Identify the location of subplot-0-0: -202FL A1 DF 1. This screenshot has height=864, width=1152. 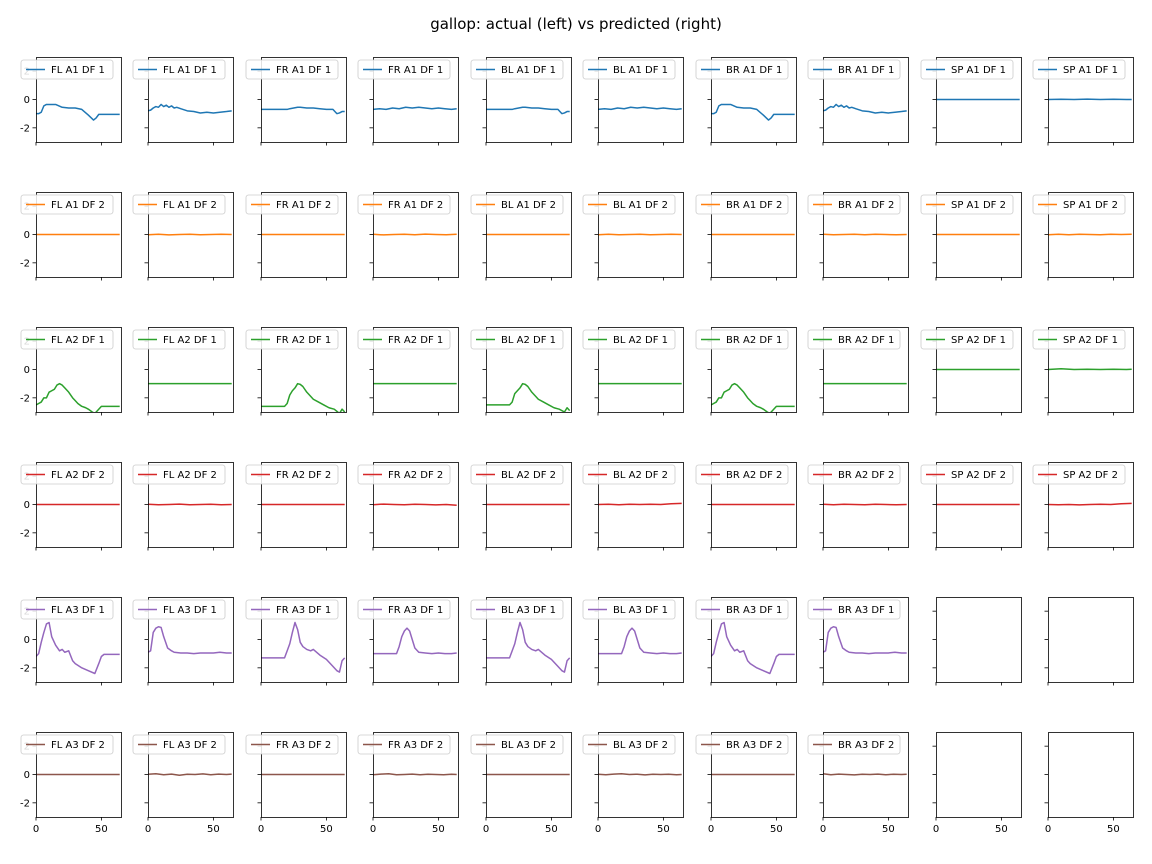
(71, 101).